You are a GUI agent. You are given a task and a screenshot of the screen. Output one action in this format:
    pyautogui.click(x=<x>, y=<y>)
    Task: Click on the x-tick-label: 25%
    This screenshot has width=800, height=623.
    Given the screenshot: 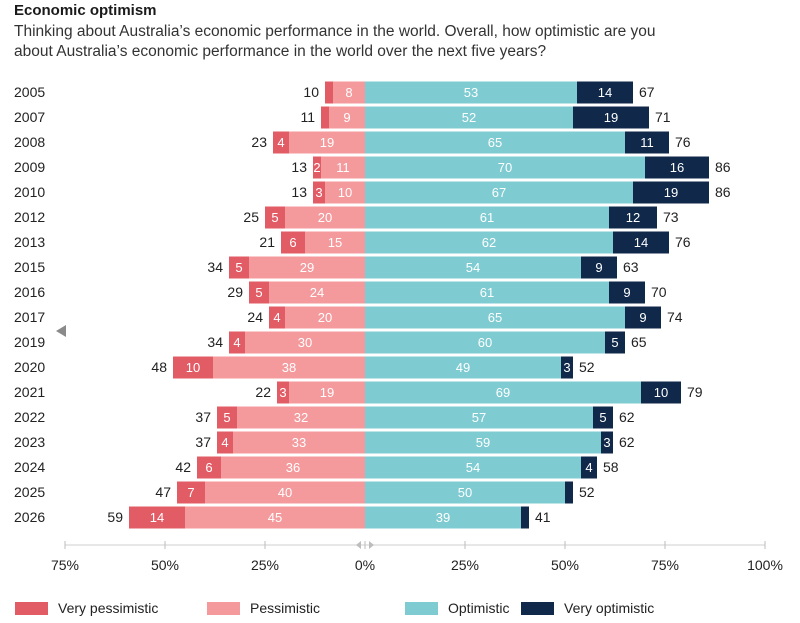 What is the action you would take?
    pyautogui.click(x=265, y=565)
    